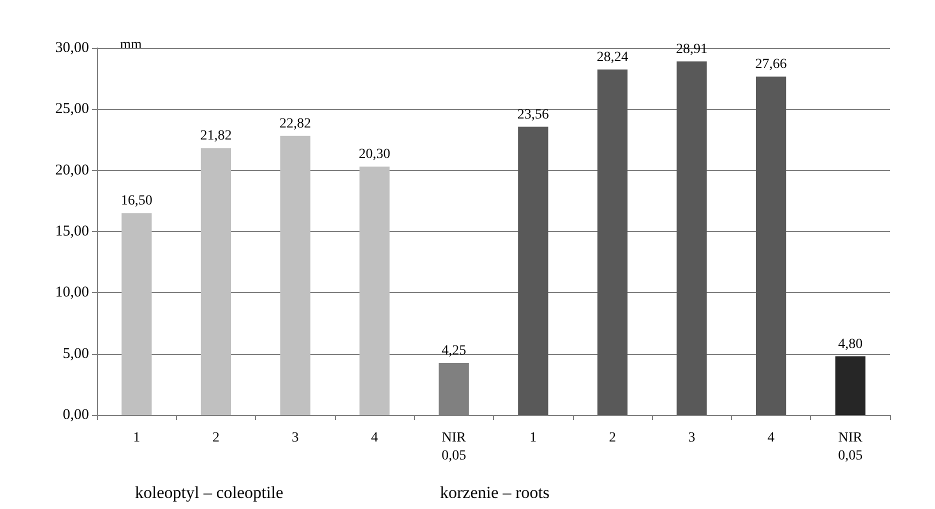 The image size is (935, 509). What do you see at coordinates (454, 351) in the screenshot?
I see `data-label: 4,25` at bounding box center [454, 351].